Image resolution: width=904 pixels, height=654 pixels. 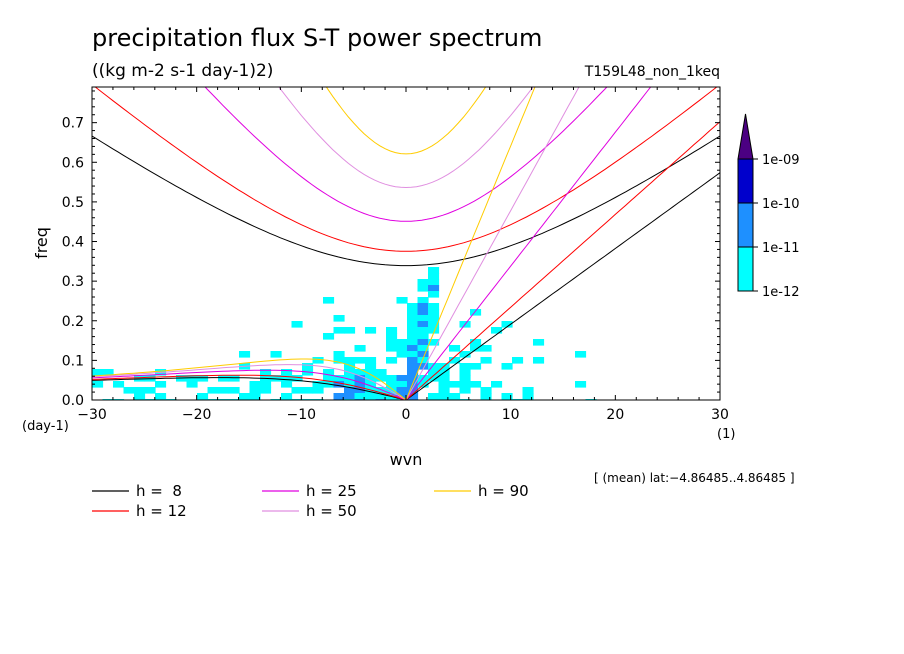 What do you see at coordinates (73, 163) in the screenshot?
I see `y-tick-label: 0.6` at bounding box center [73, 163].